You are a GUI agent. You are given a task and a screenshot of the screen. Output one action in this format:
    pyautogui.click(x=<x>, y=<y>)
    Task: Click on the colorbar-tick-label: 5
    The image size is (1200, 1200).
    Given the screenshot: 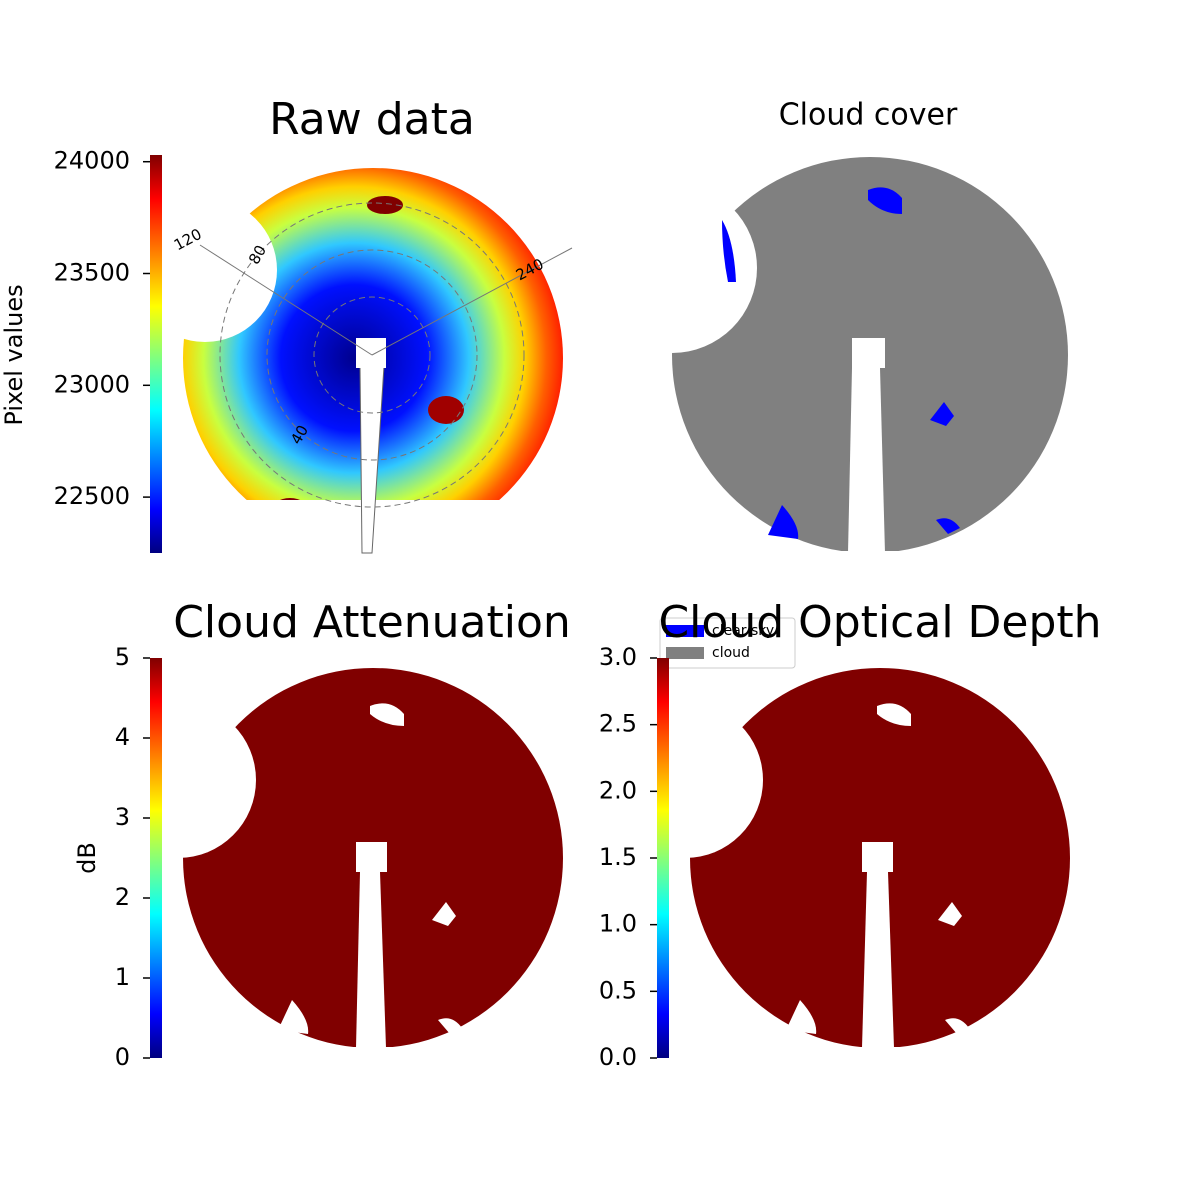 What is the action you would take?
    pyautogui.click(x=122, y=657)
    